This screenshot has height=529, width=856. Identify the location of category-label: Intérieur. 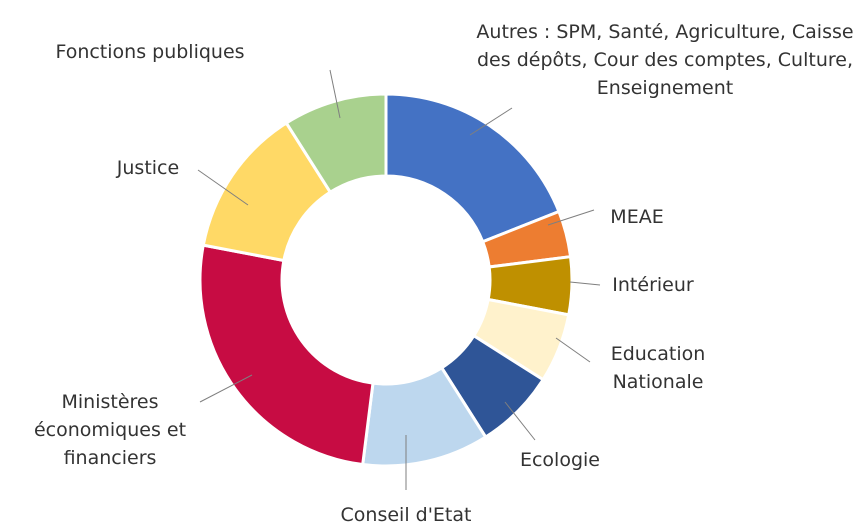
(653, 285).